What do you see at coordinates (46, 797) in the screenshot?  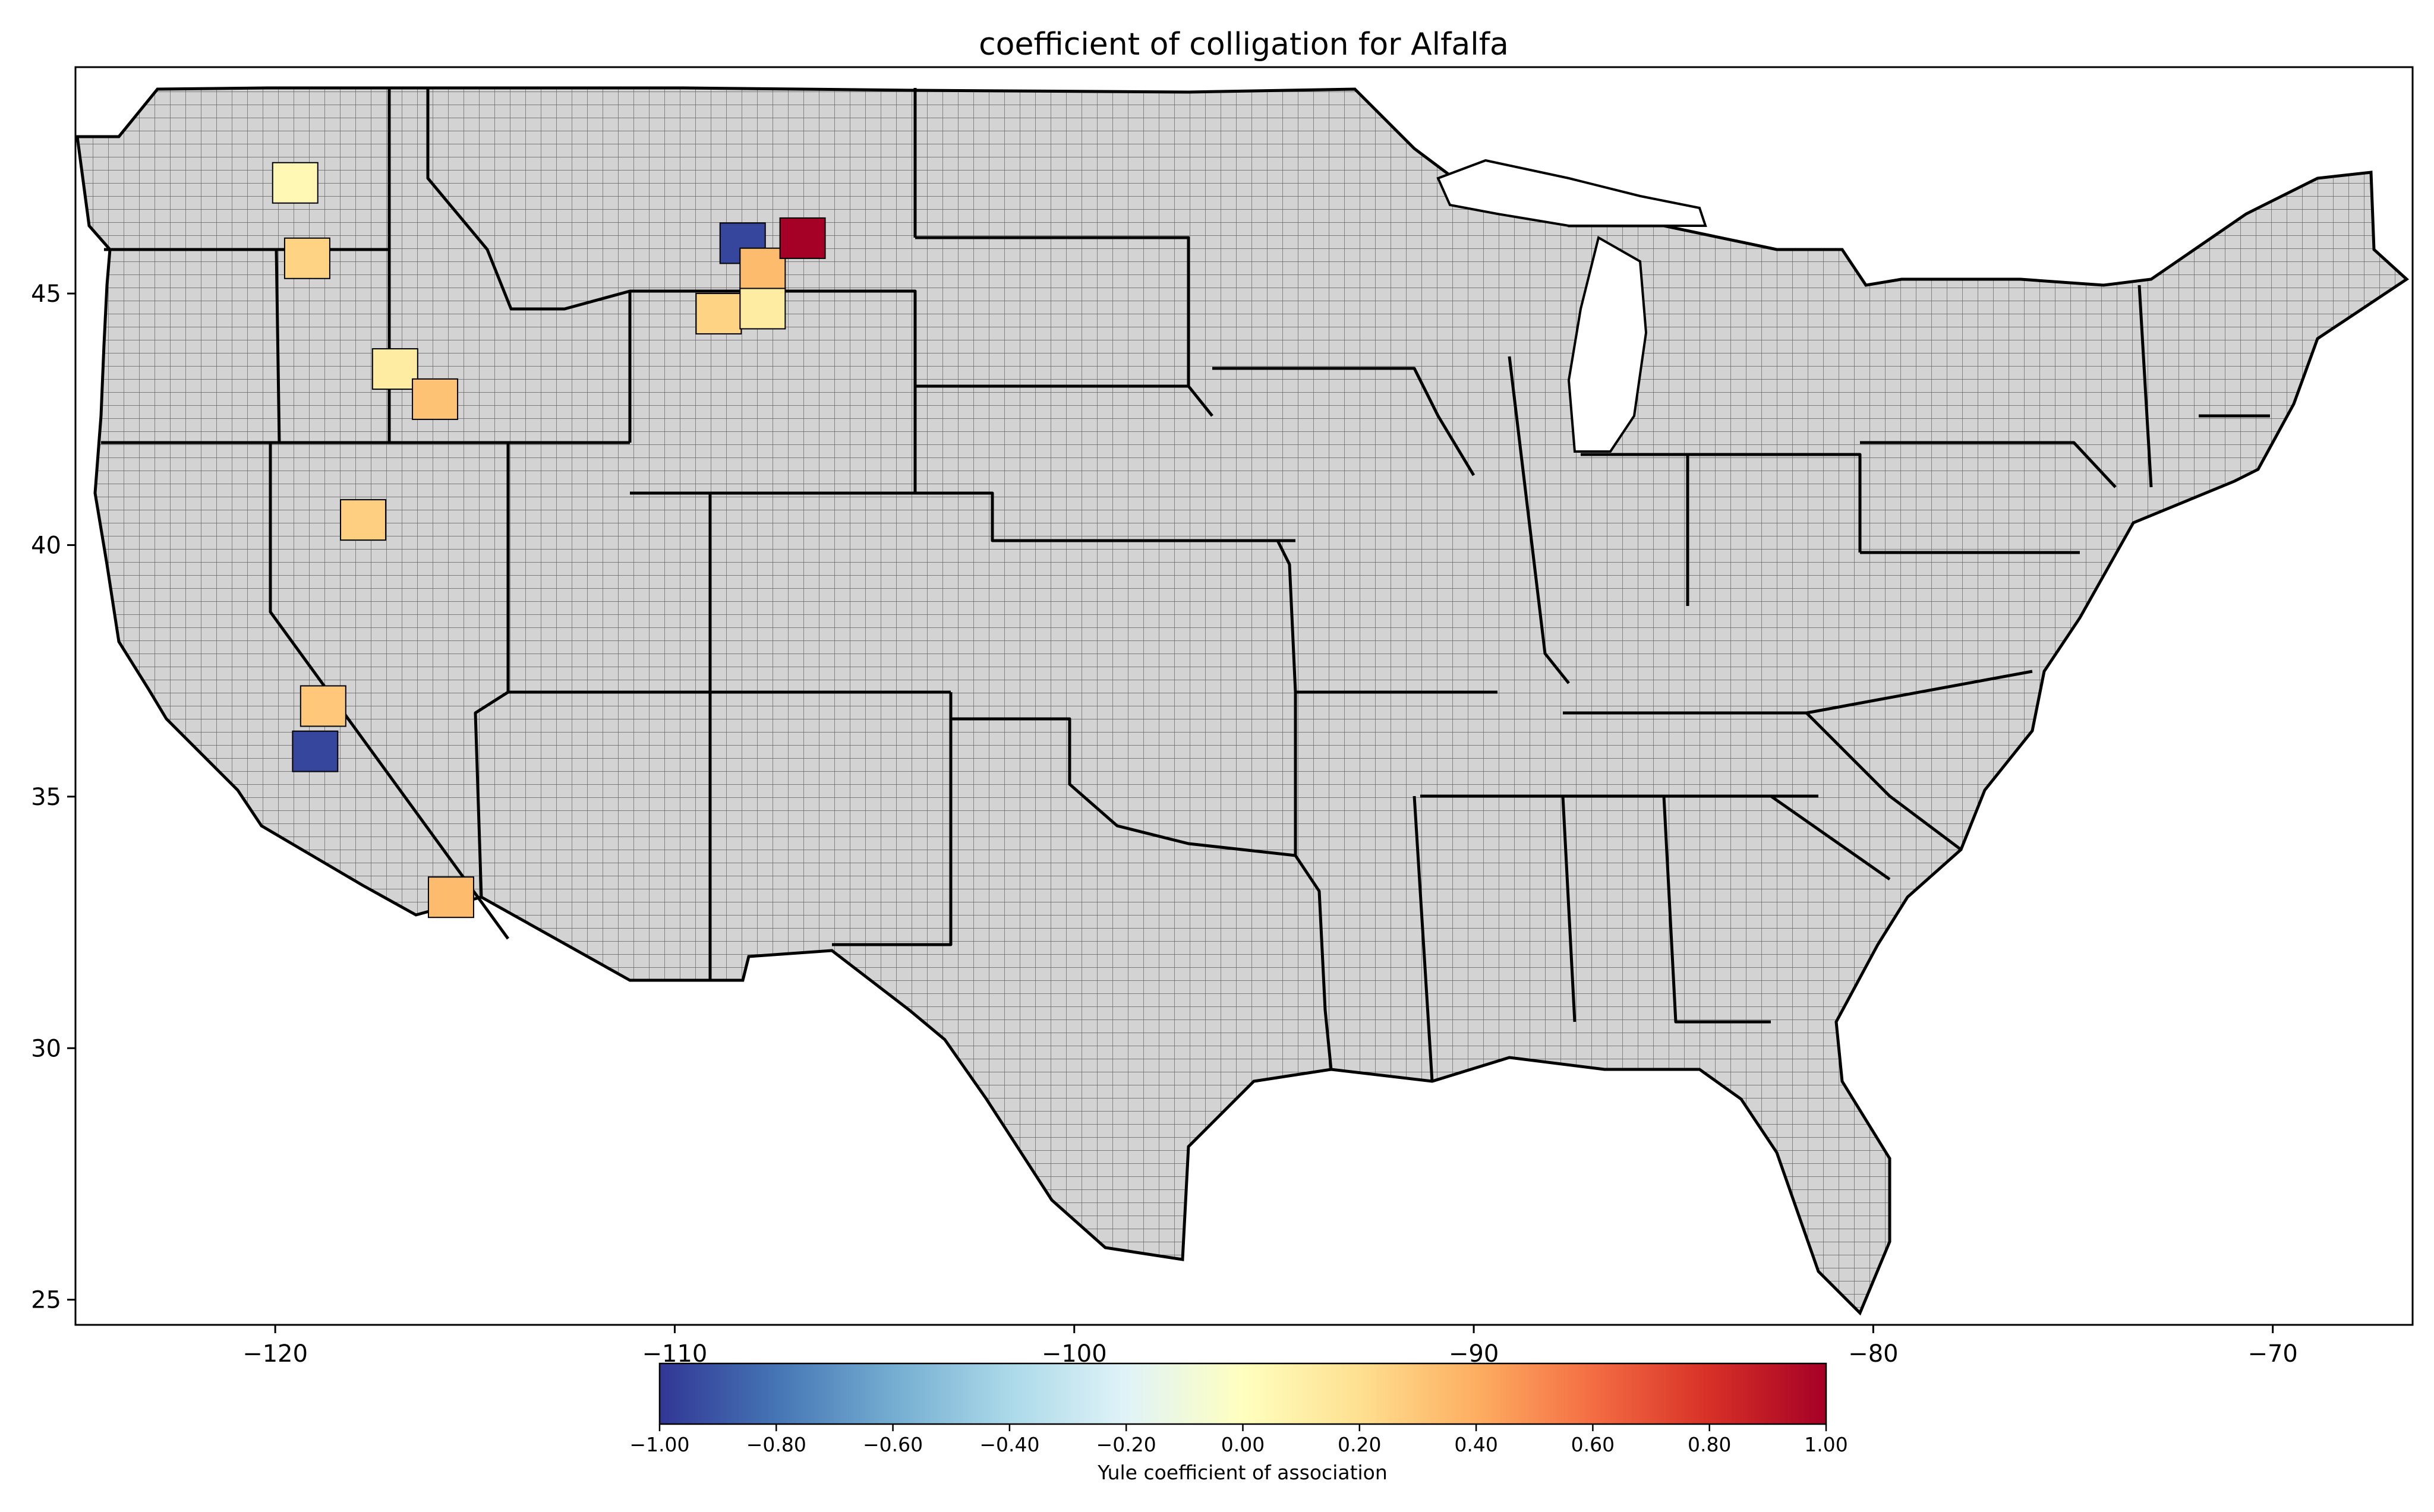 I see `y-tick-label: 35` at bounding box center [46, 797].